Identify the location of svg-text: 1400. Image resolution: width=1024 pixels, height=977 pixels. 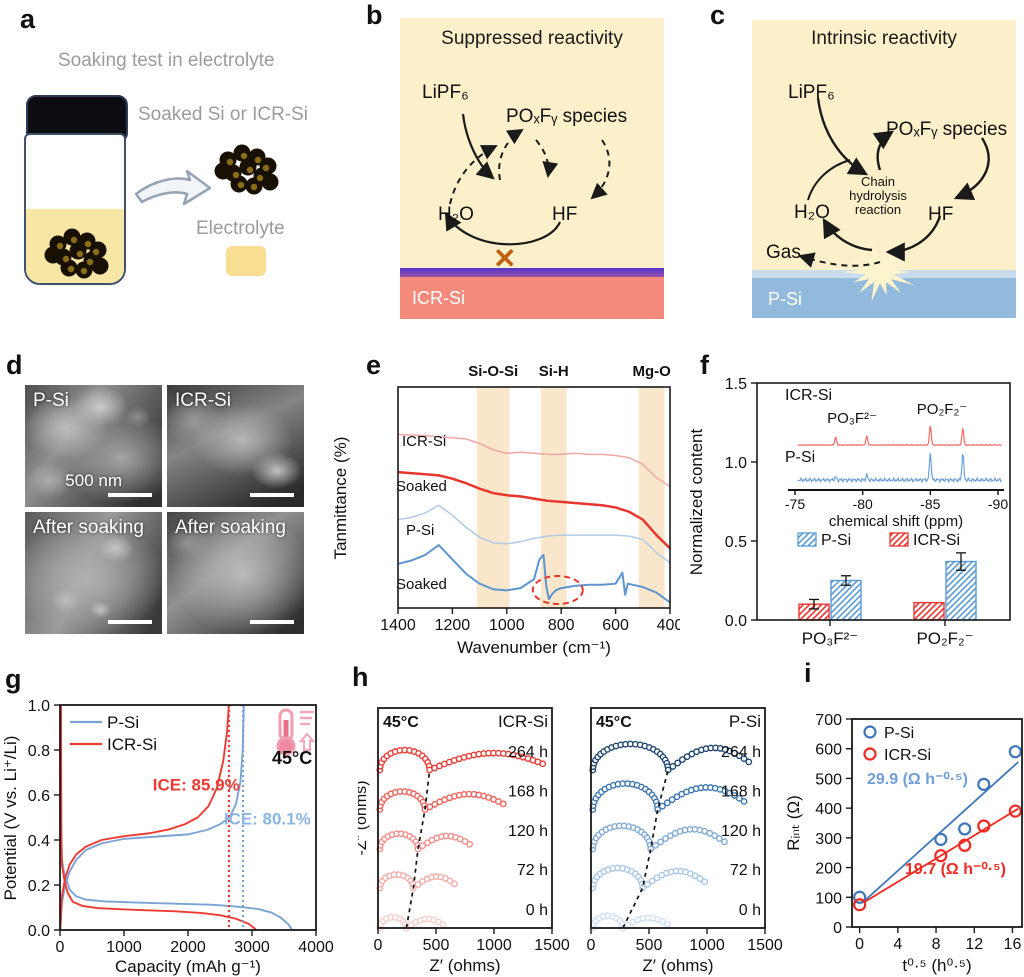
(398, 625).